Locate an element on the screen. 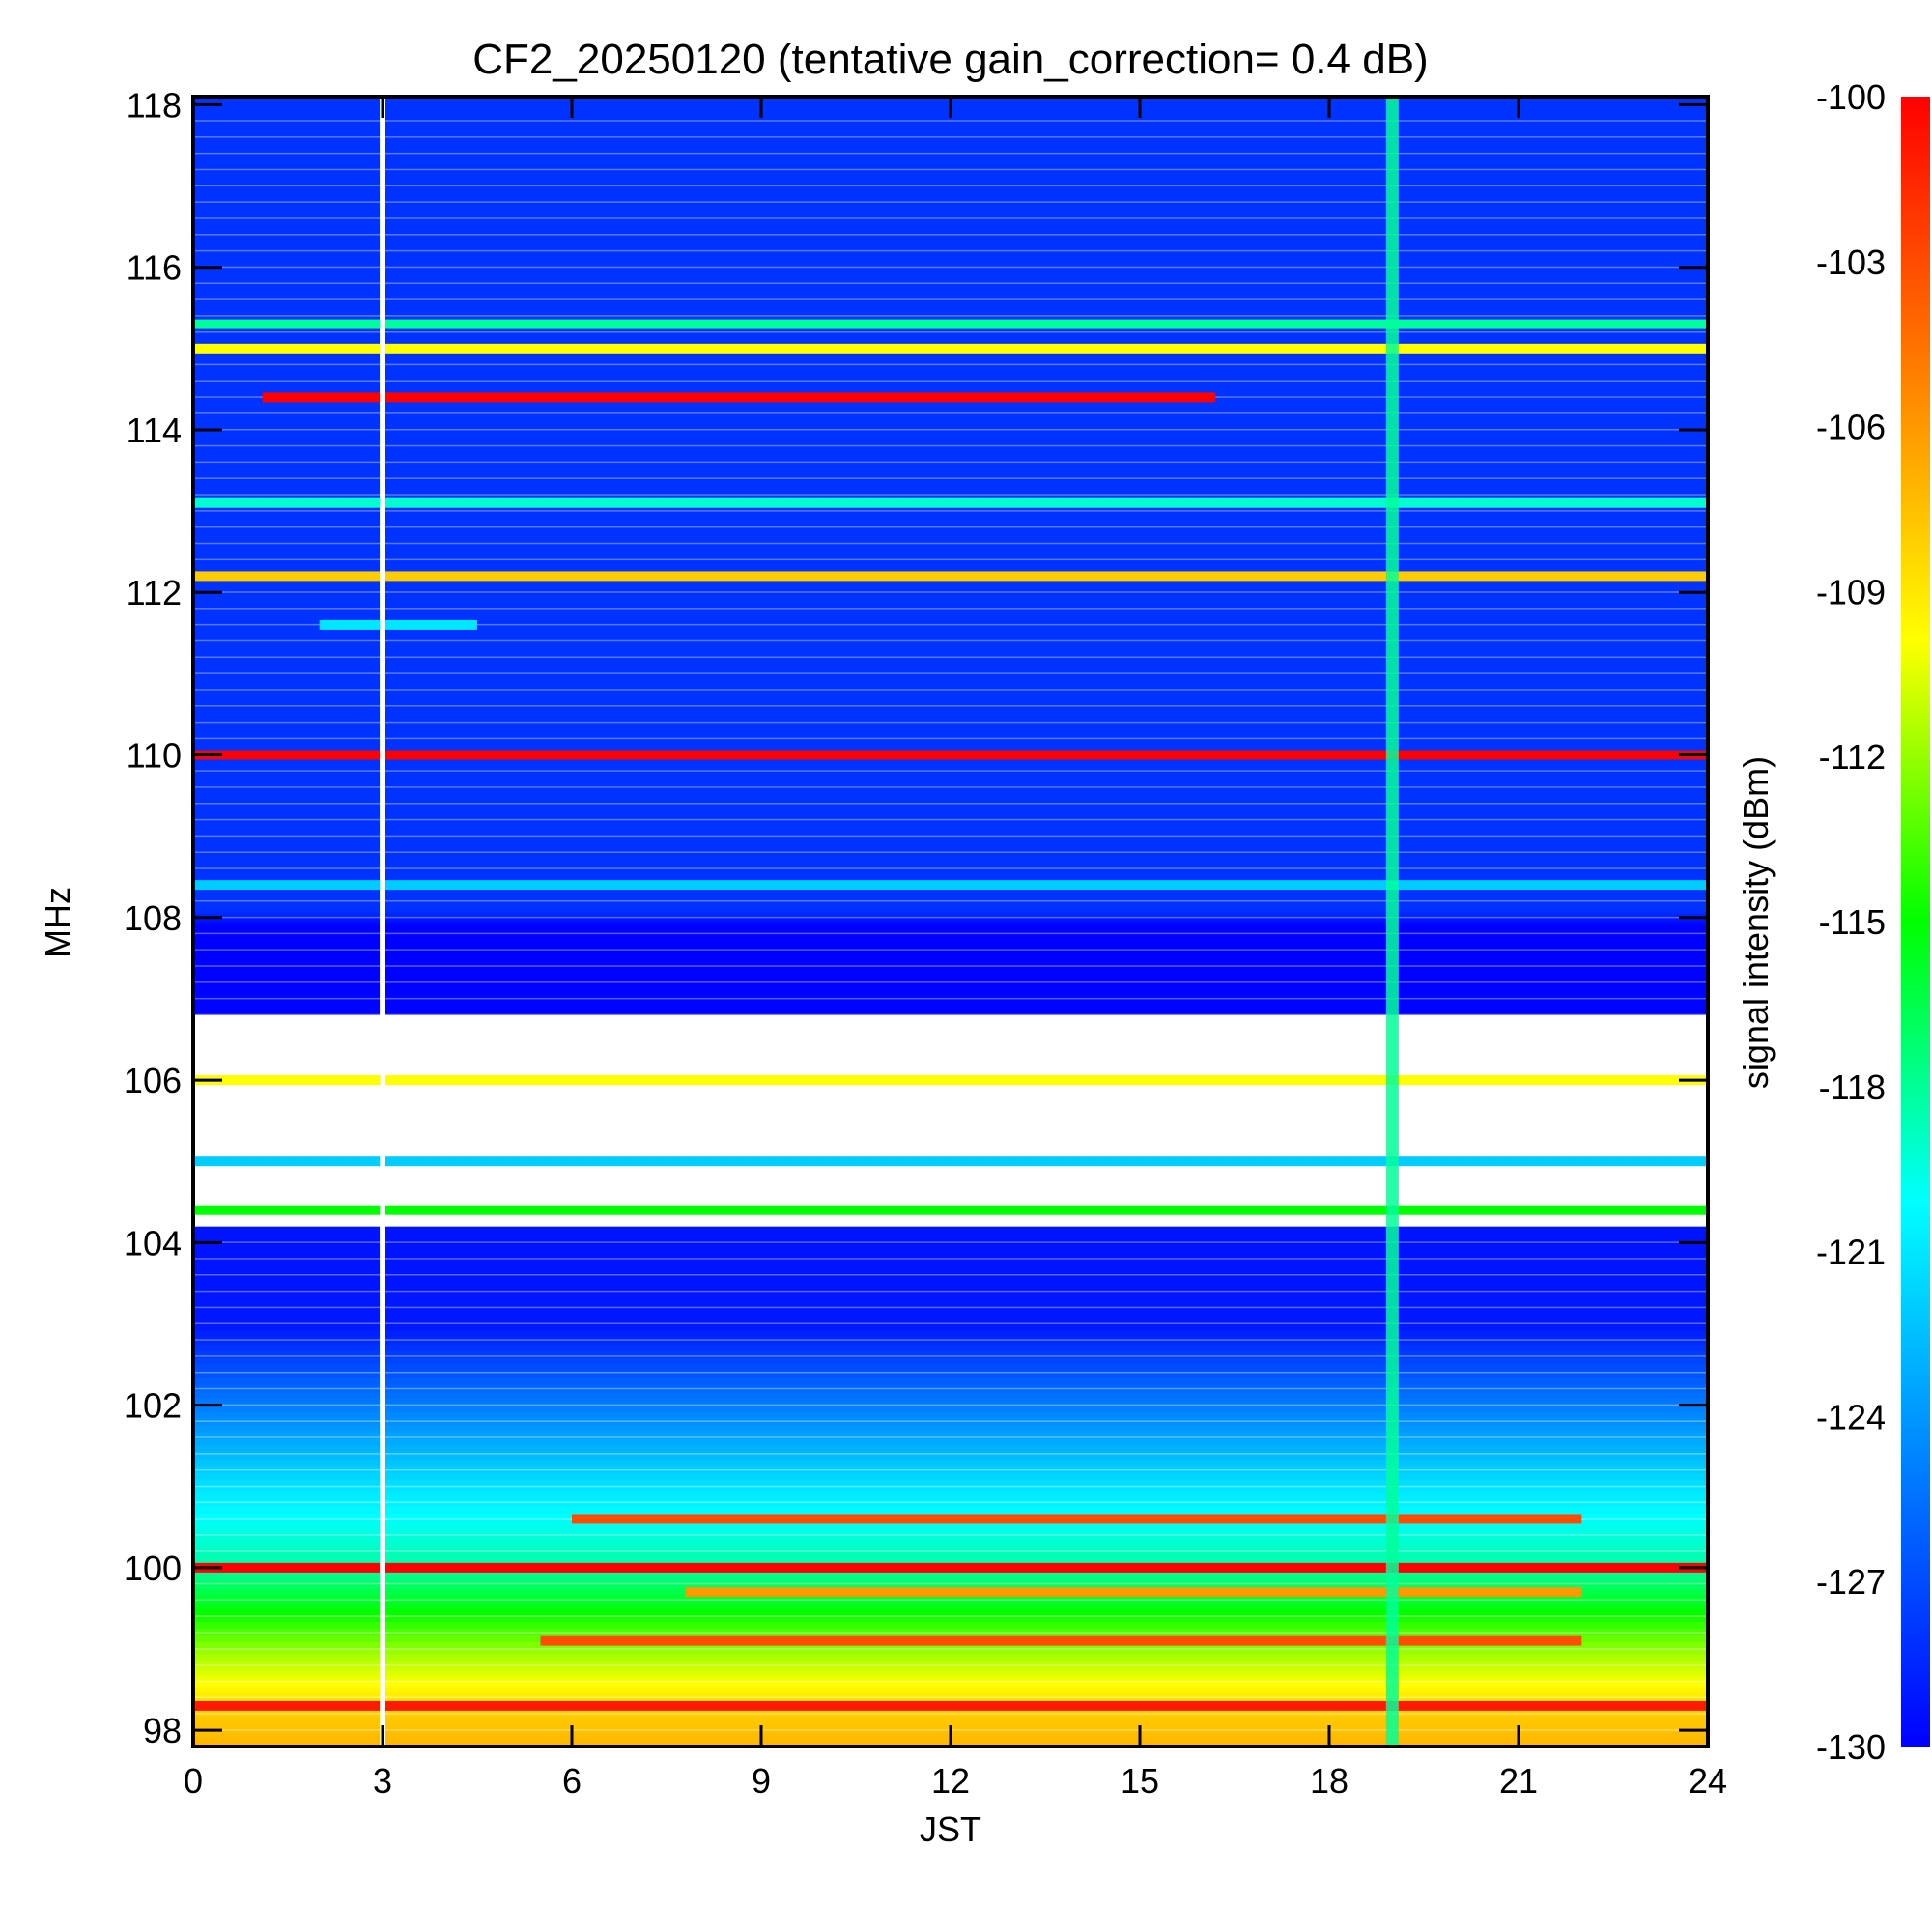  colorbar-tick-label: -112 is located at coordinates (1852, 757).